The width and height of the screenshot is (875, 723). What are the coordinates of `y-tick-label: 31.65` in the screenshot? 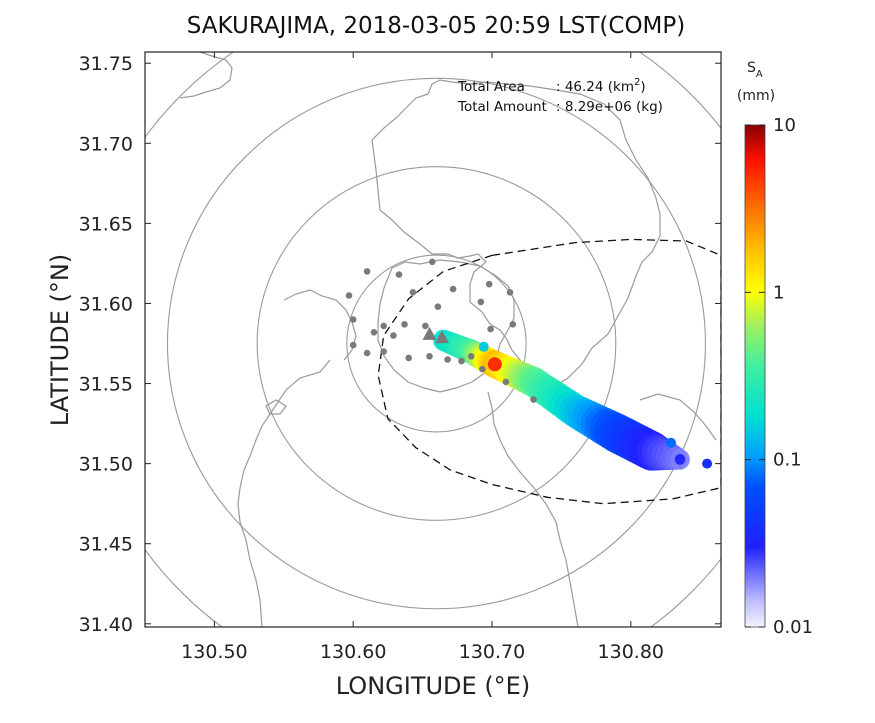 It's located at (106, 224).